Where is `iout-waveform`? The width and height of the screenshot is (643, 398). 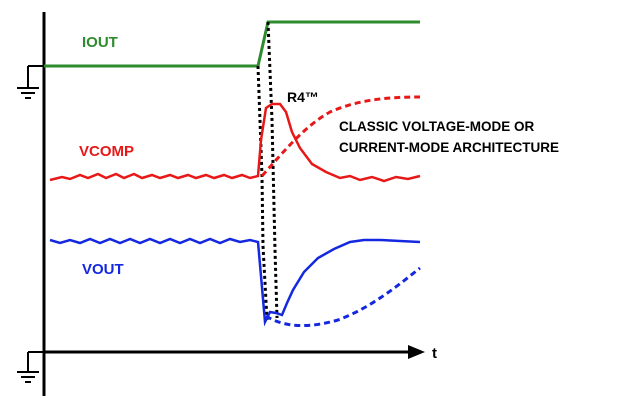
iout-waveform is located at coordinates (232, 44).